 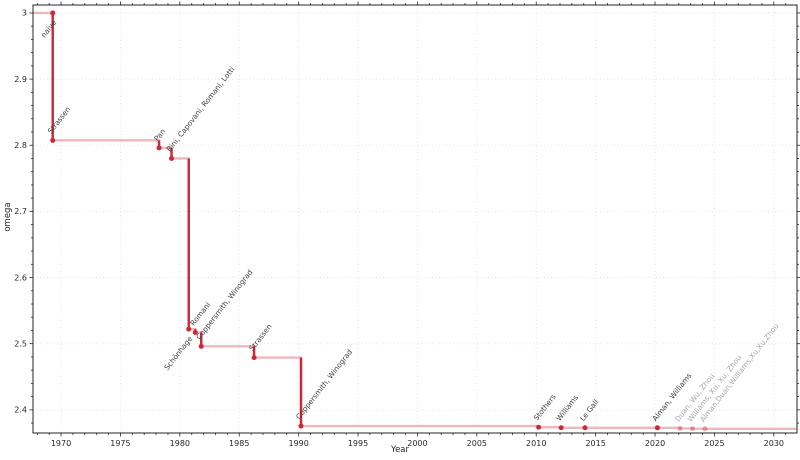 What do you see at coordinates (61, 443) in the screenshot?
I see `svg-text: 1970` at bounding box center [61, 443].